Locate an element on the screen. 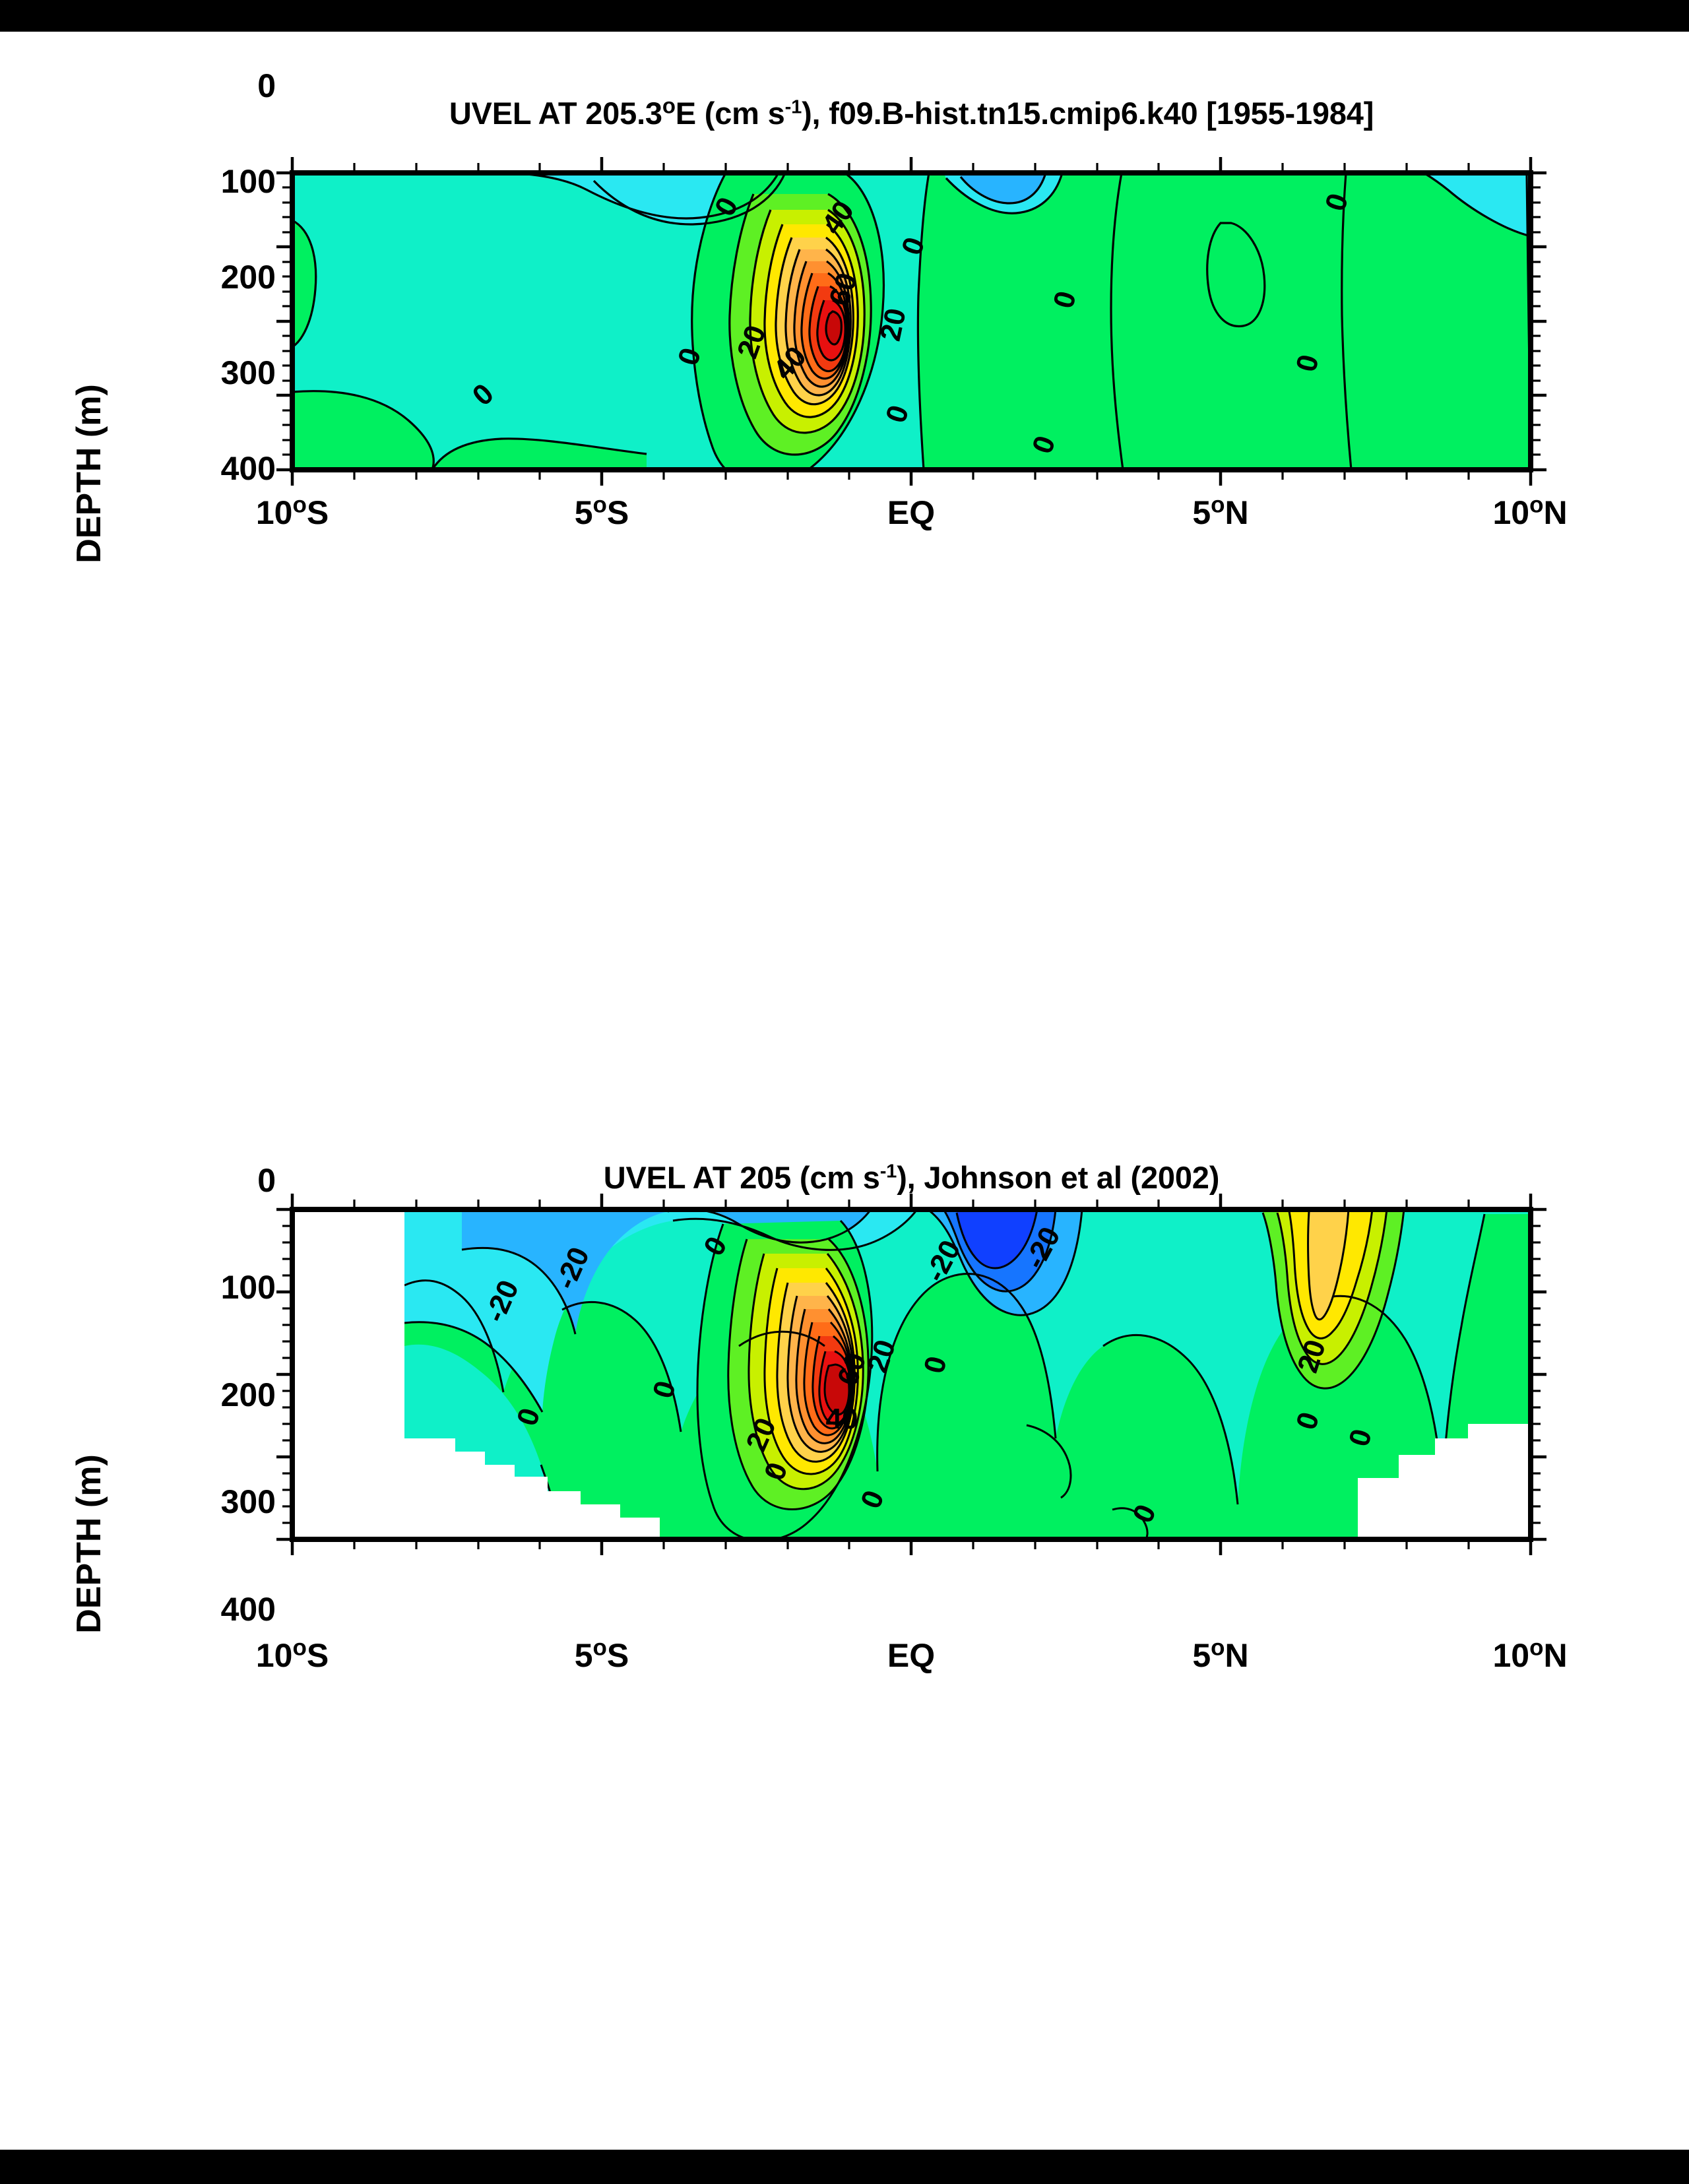 The image size is (1689, 2184). panel-bottom-xtick-5N: 5oN is located at coordinates (1221, 1655).